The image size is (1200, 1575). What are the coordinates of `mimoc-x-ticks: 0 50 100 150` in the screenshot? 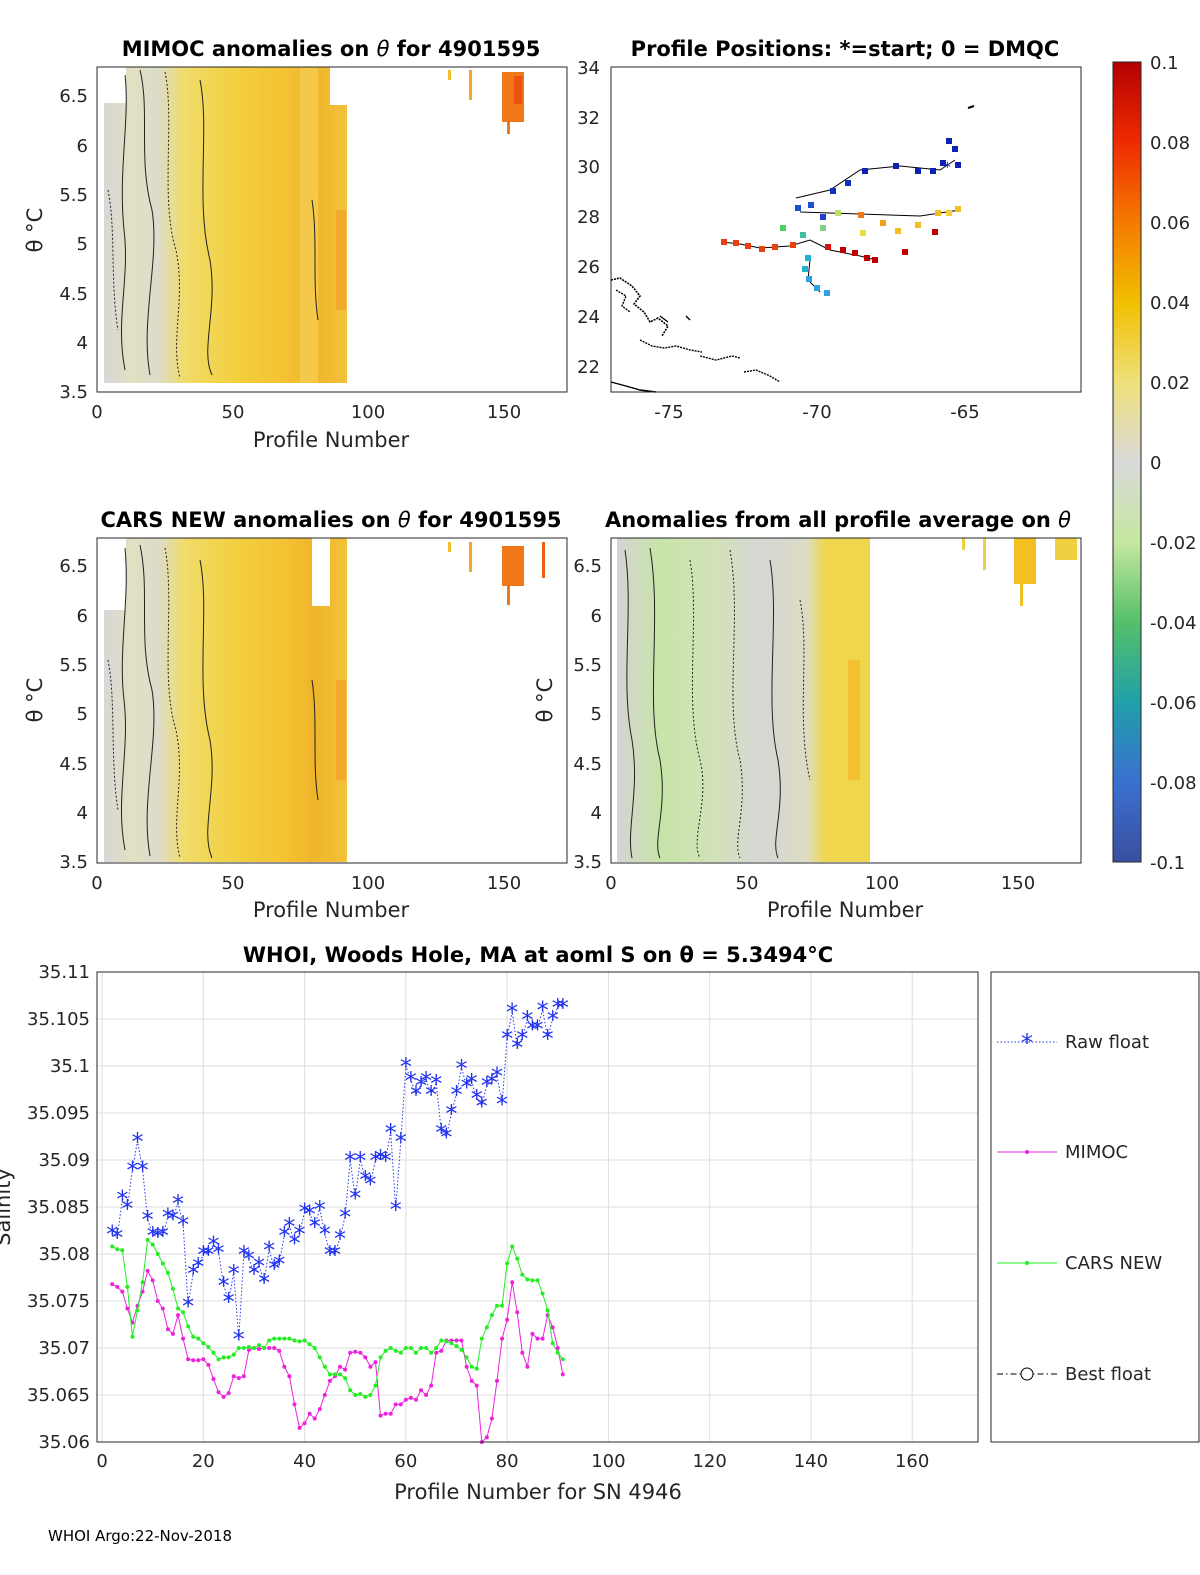 It's located at (306, 412).